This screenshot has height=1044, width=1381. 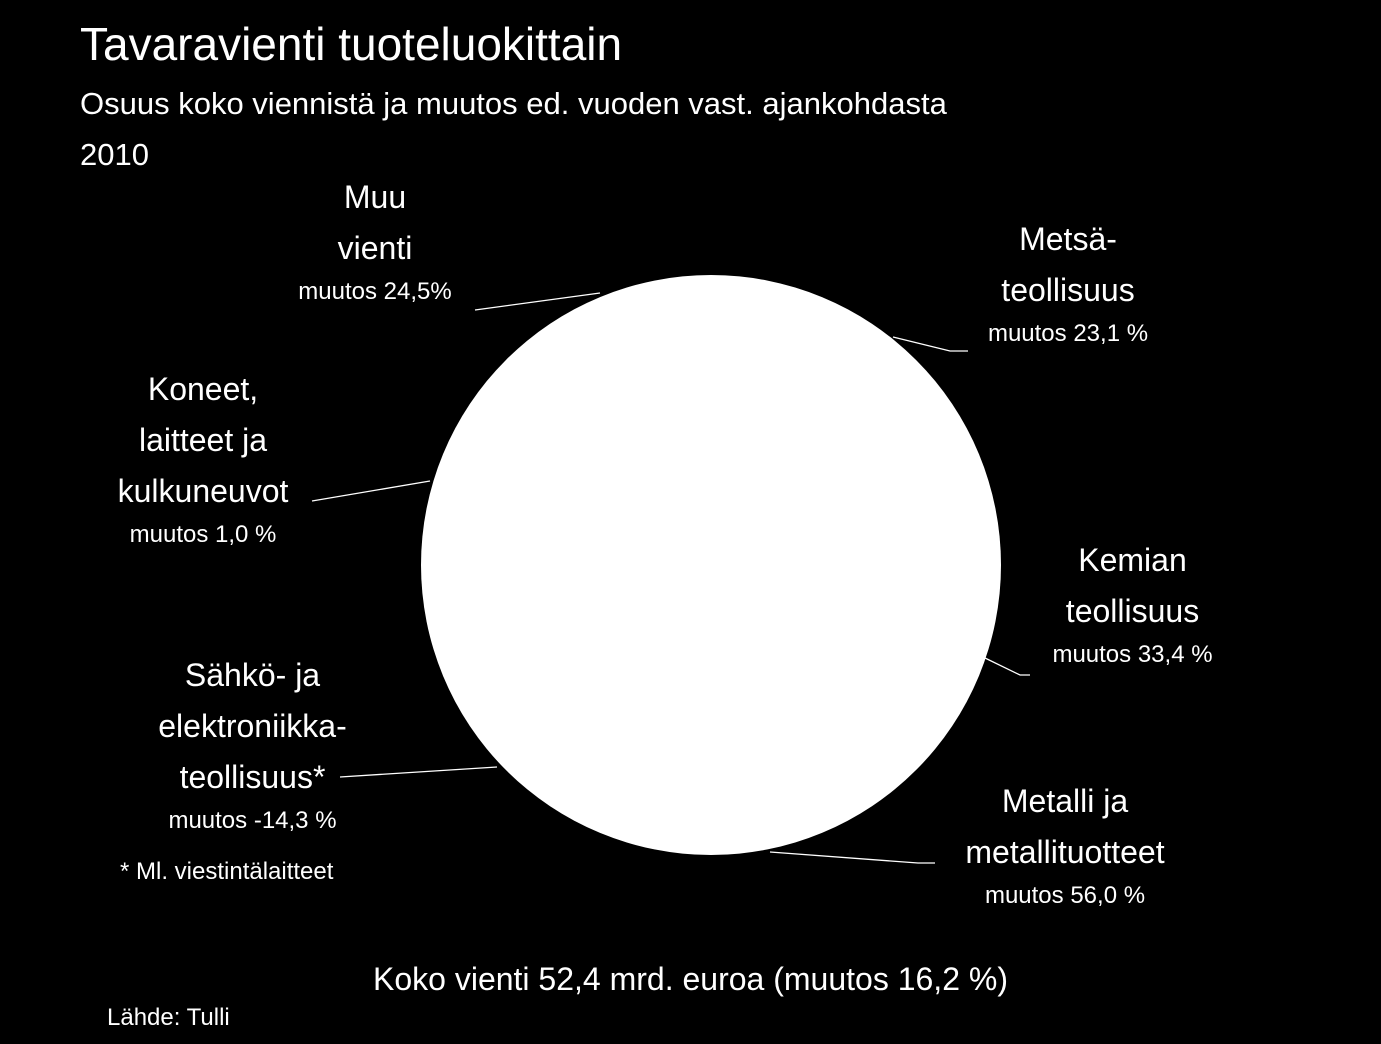 I want to click on segment-change: muutos 23,1 %, so click(x=1068, y=333).